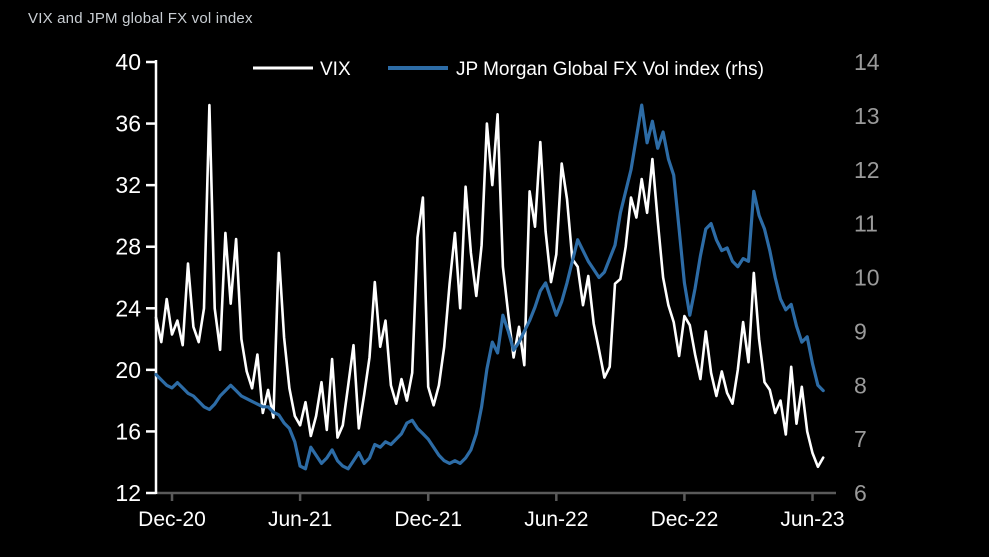  I want to click on right-axis-tick-label: 9, so click(860, 331).